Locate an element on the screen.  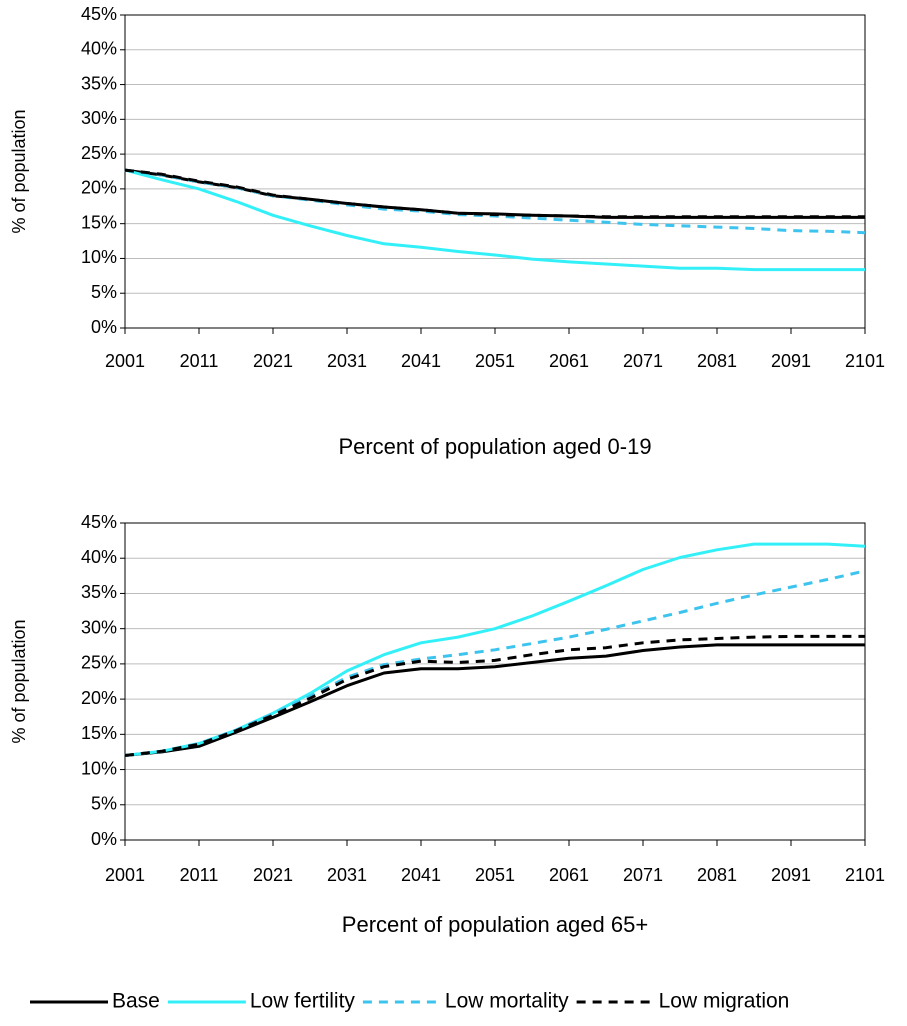
legend-label: Low mortality is located at coordinates (507, 1001).